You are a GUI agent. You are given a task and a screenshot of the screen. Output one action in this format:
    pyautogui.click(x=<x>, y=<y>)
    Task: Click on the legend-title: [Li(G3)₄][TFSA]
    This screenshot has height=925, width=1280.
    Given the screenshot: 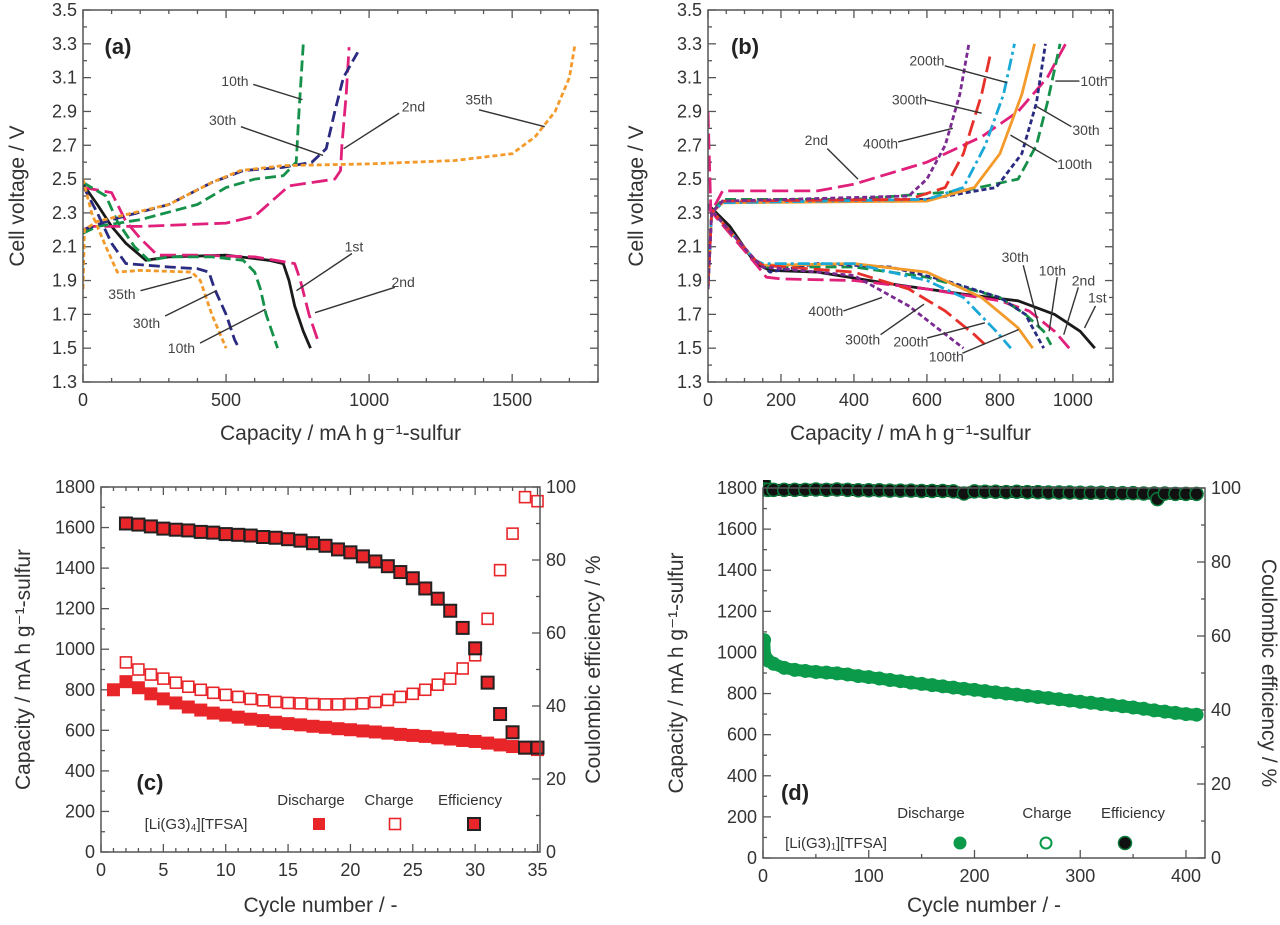 What is the action you would take?
    pyautogui.click(x=196, y=824)
    